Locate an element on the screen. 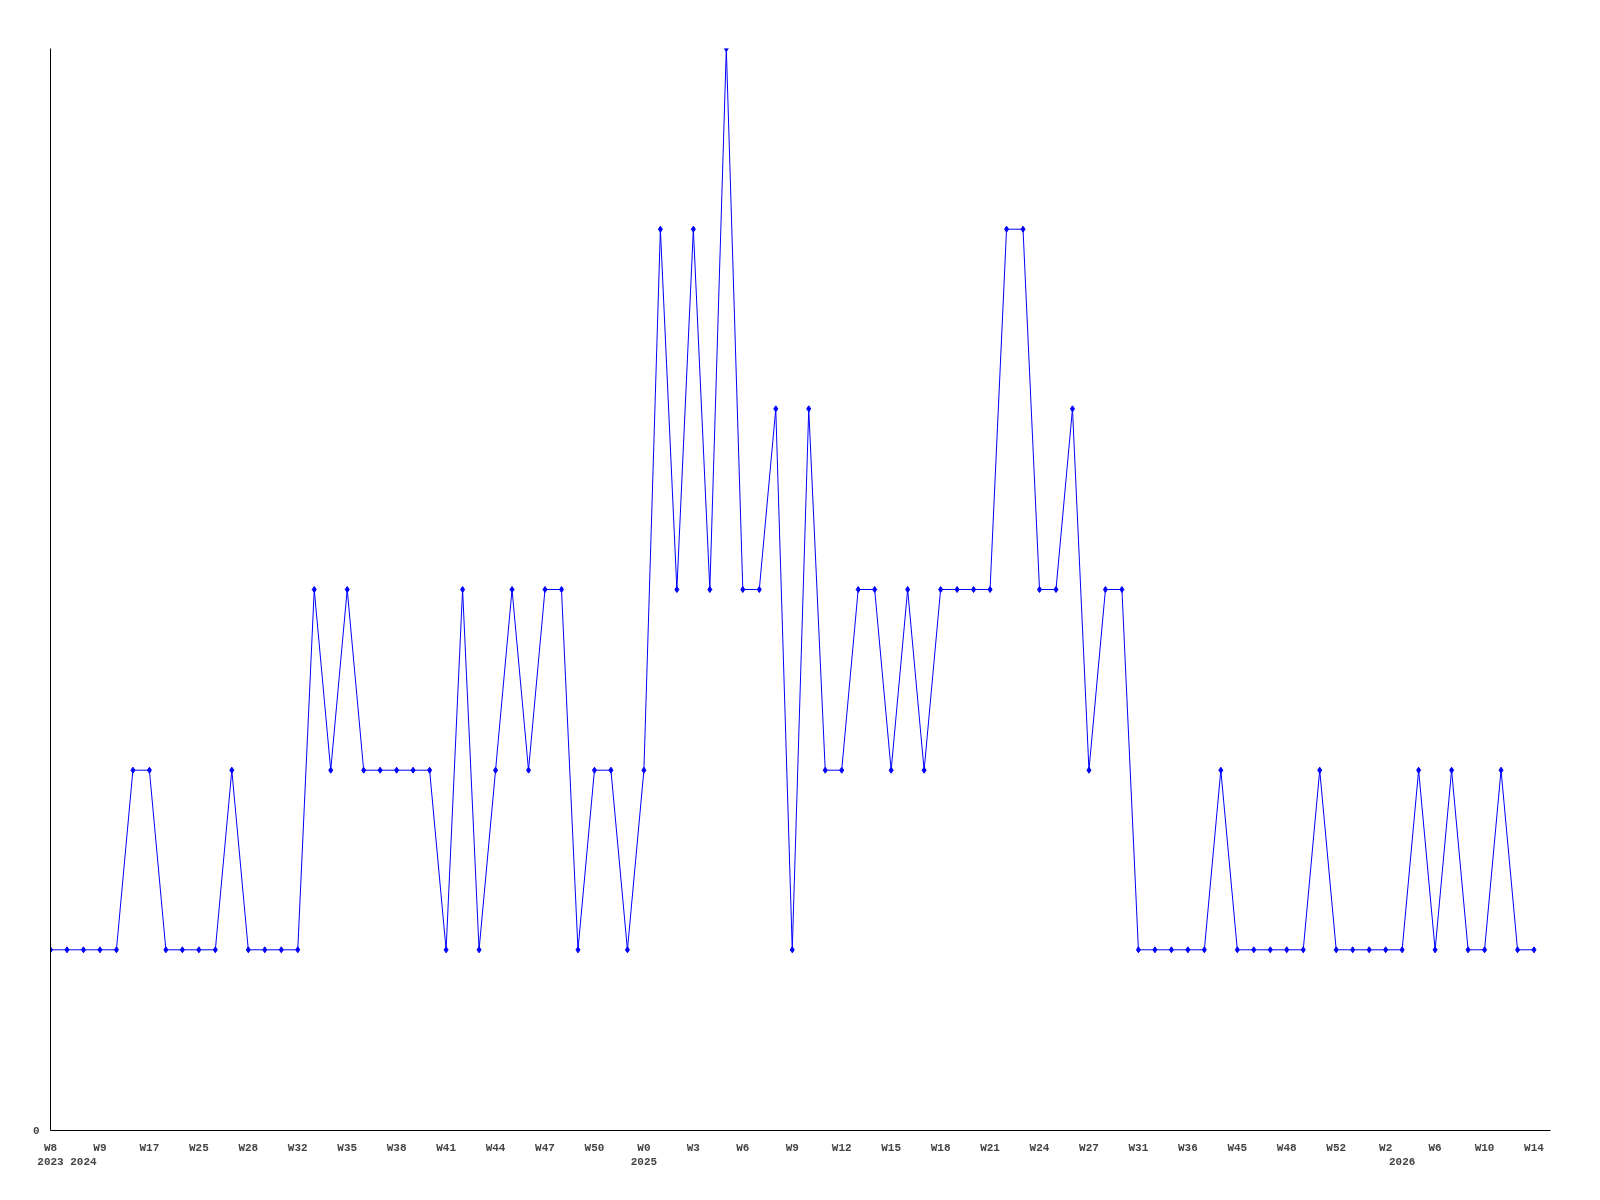  x-tick-label: W25 is located at coordinates (199, 1147).